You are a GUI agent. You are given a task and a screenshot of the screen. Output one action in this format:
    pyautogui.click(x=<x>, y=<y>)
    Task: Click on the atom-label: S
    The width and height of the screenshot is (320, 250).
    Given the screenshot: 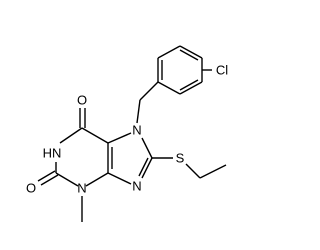 What is the action you would take?
    pyautogui.click(x=180, y=158)
    